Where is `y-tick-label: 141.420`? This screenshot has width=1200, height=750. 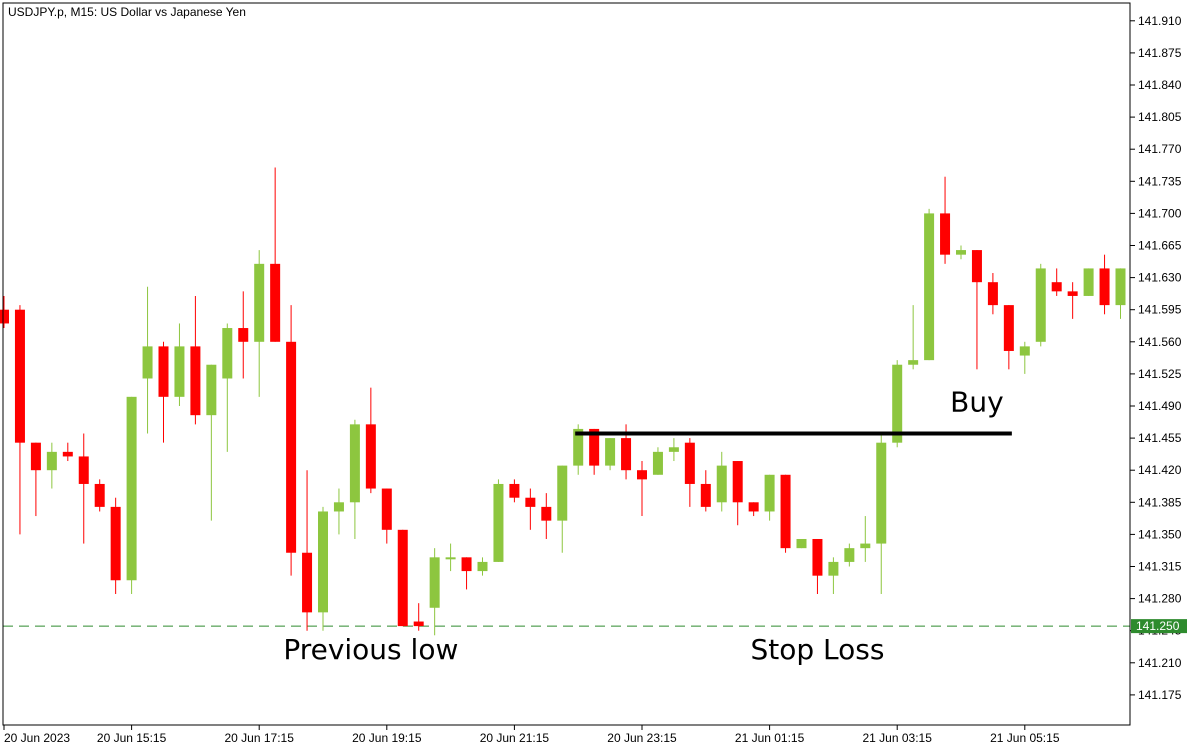
y-tick-label: 141.420 is located at coordinates (1160, 470).